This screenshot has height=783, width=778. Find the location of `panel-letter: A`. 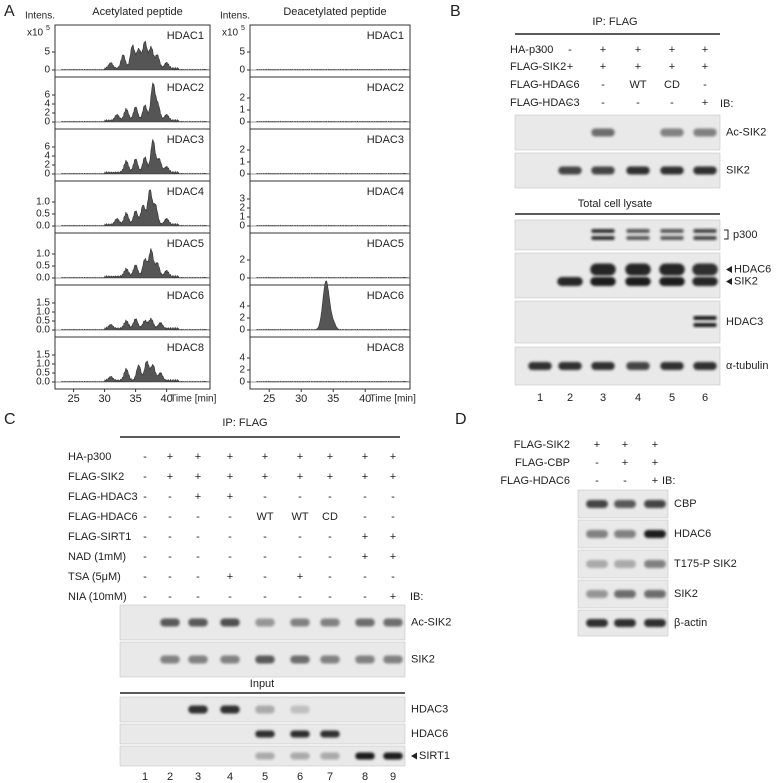

panel-letter: A is located at coordinates (9, 11).